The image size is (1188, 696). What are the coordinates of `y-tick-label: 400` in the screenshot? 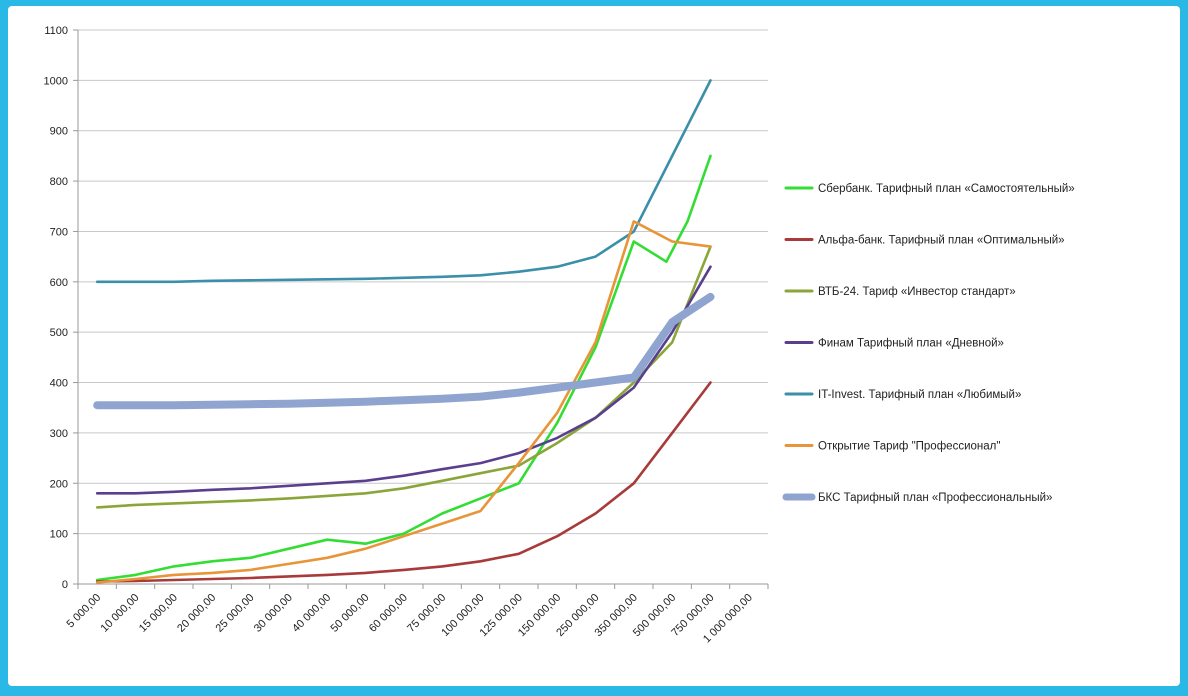 It's located at (59, 384).